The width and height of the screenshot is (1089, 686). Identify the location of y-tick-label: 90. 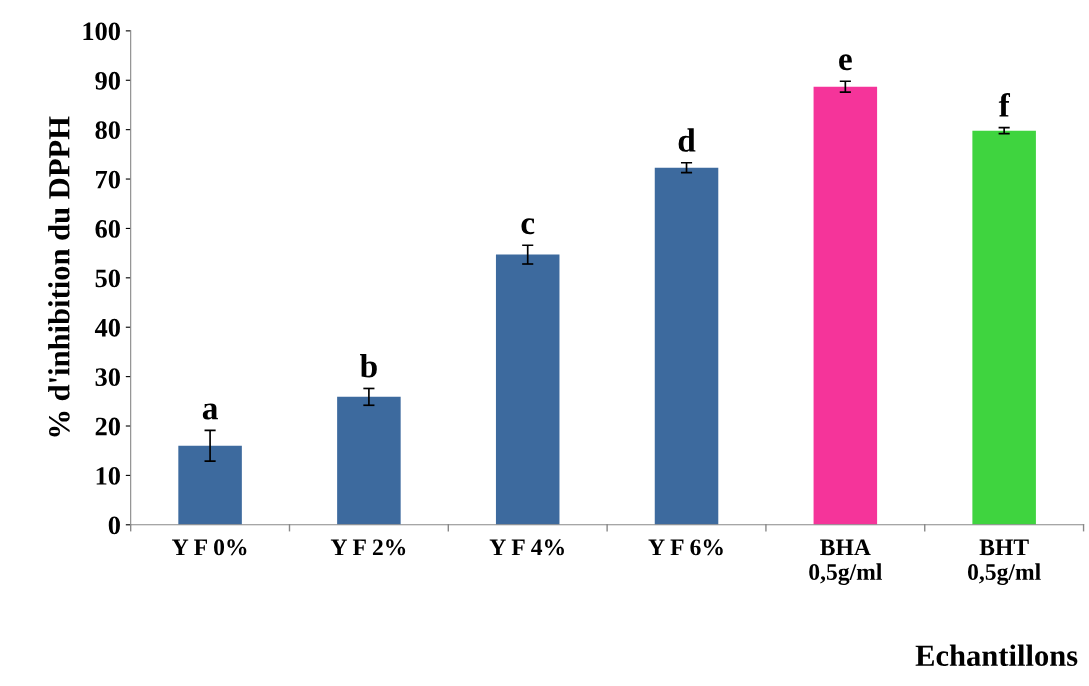
(107, 80).